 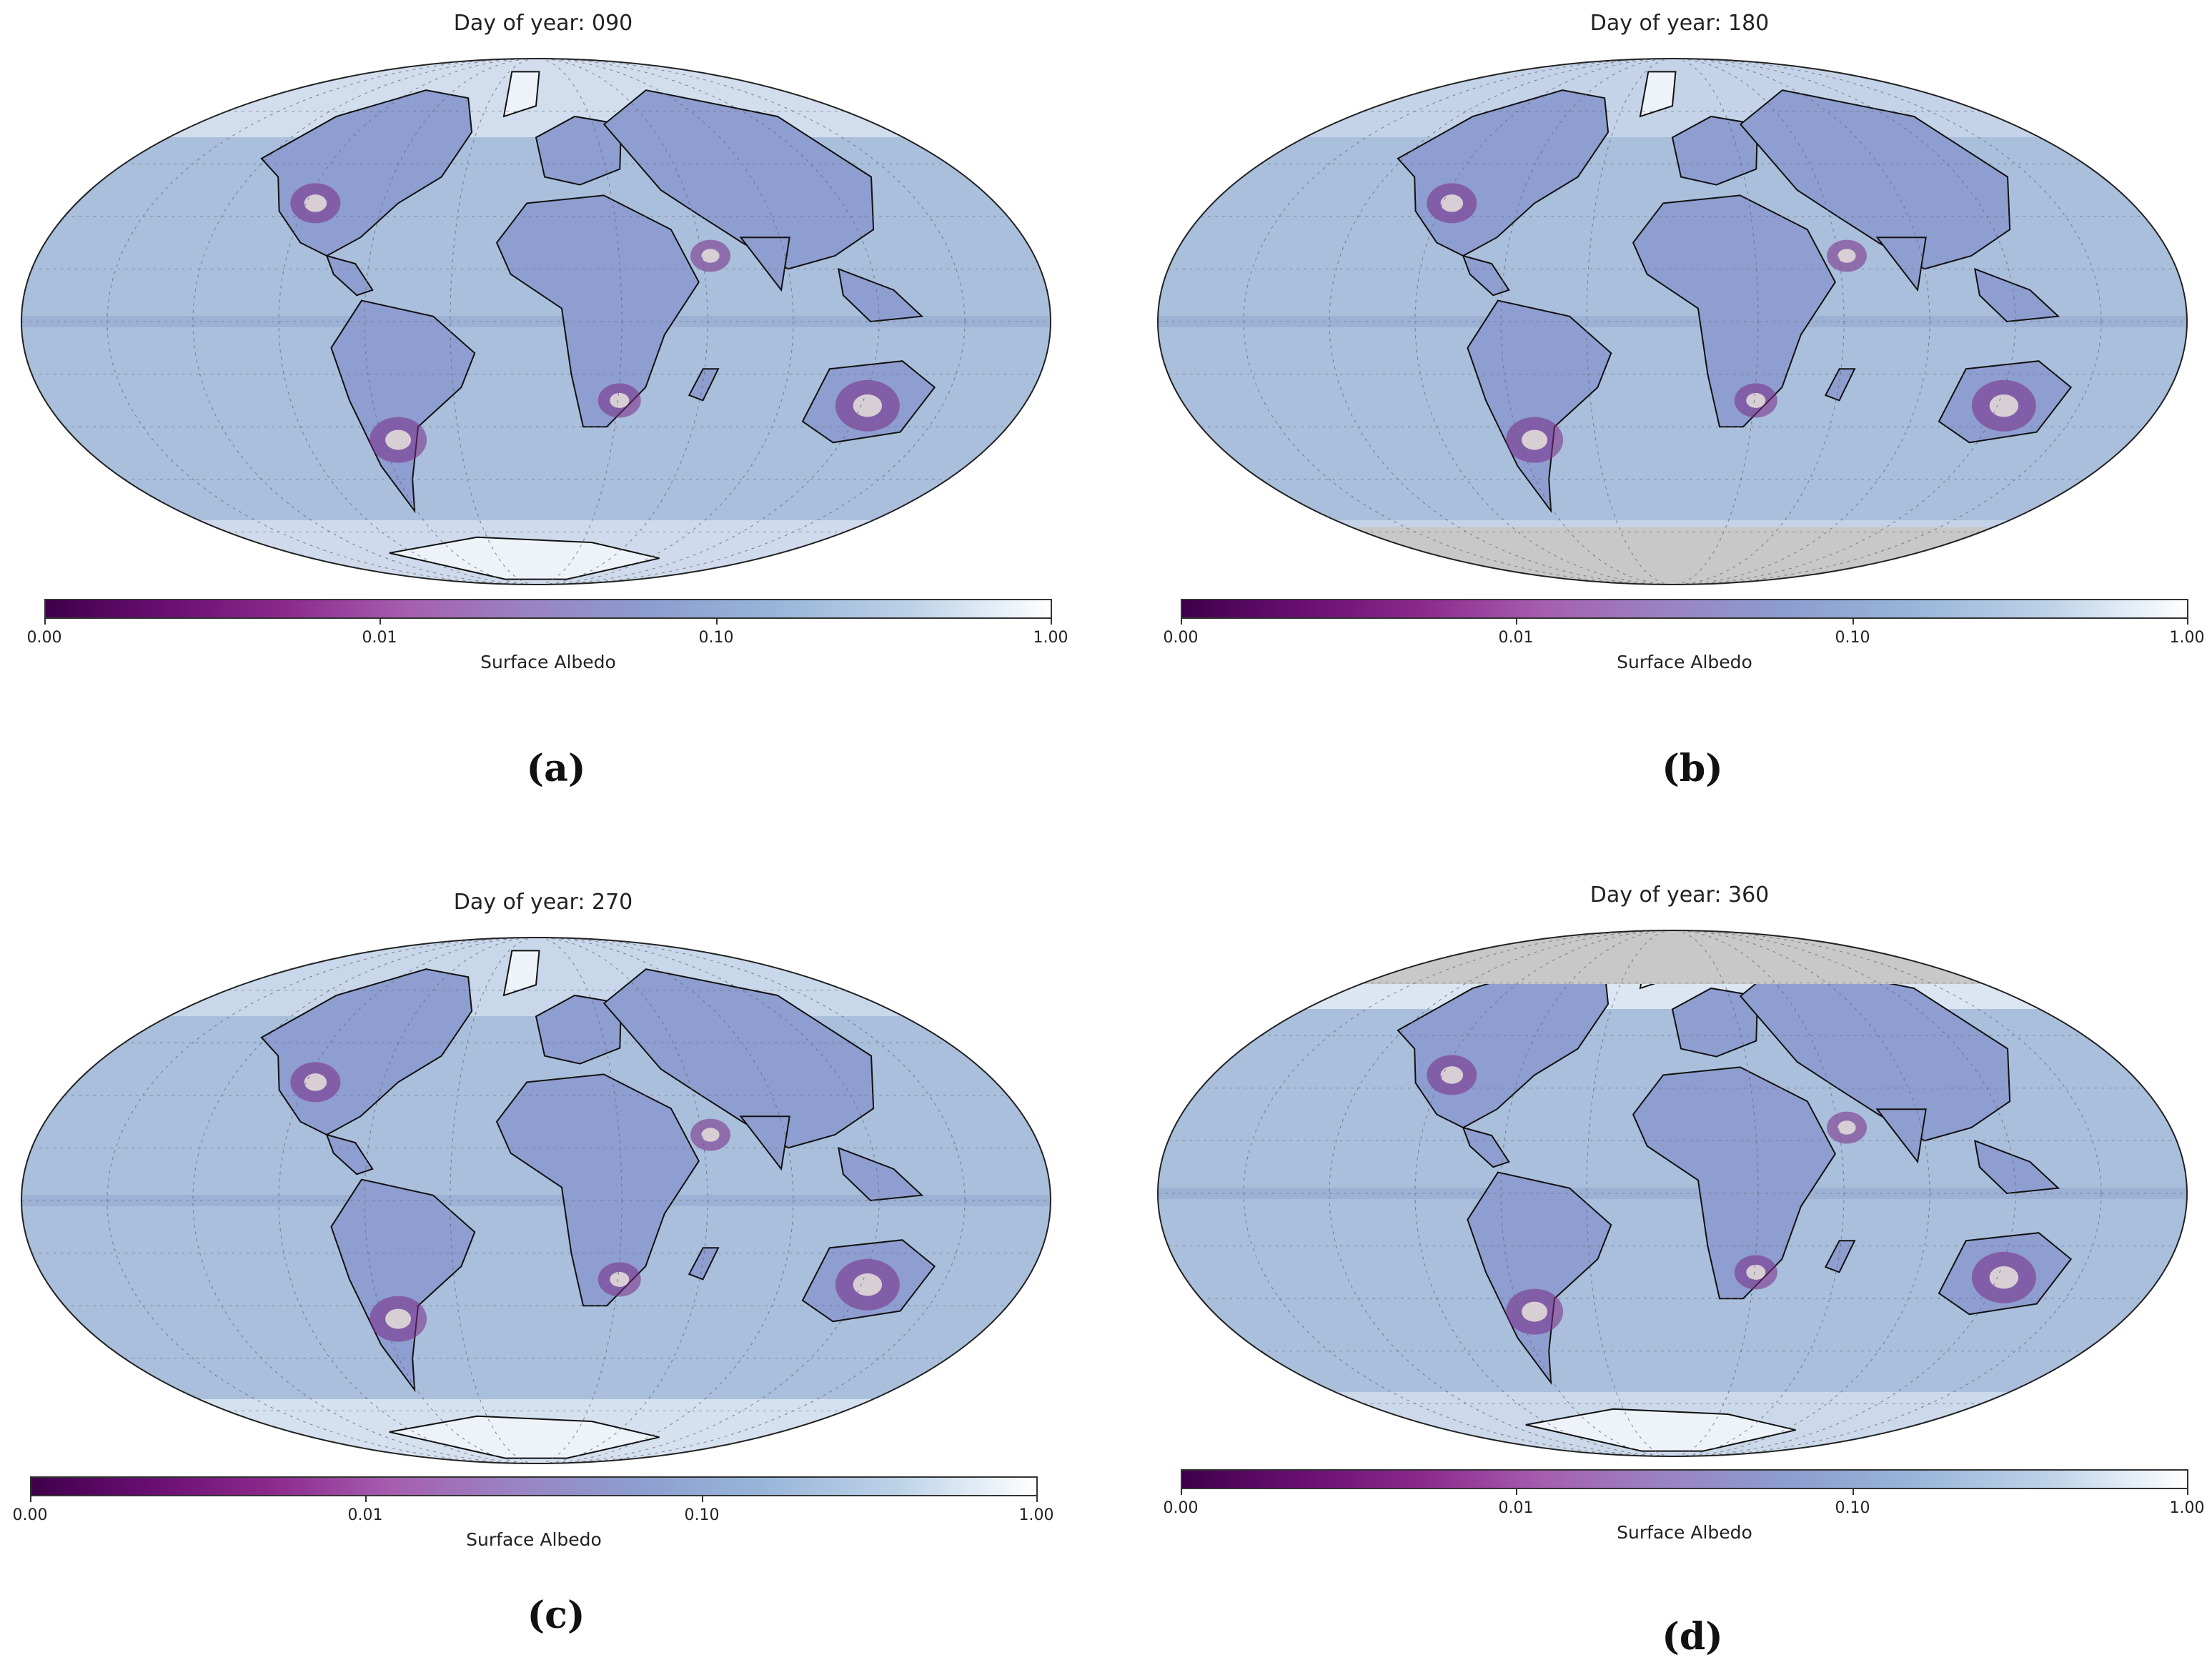 I want to click on panel-title: Day of year: 360, so click(x=1679, y=895).